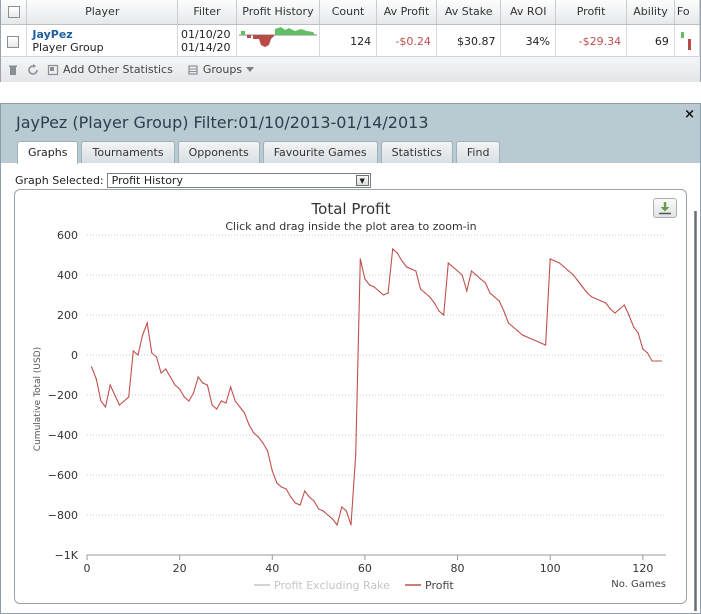 Image resolution: width=701 pixels, height=614 pixels. Describe the element at coordinates (429, 585) in the screenshot. I see `legend-item-profit: Profit` at that location.